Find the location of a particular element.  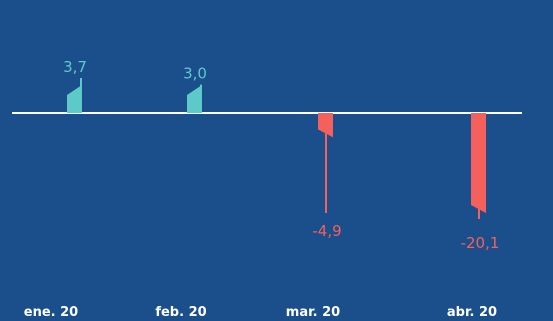

value-label-3: -20,1 is located at coordinates (480, 243).